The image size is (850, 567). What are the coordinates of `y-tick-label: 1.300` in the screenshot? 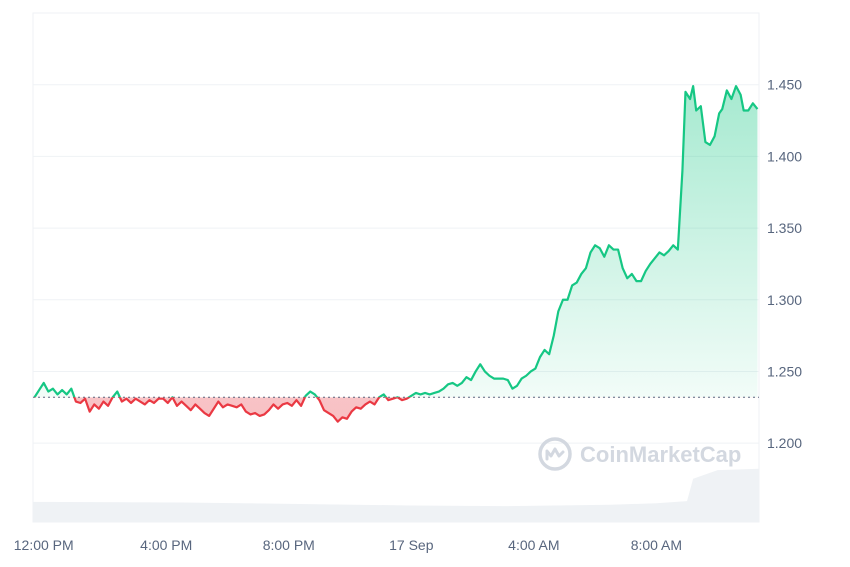 It's located at (784, 300).